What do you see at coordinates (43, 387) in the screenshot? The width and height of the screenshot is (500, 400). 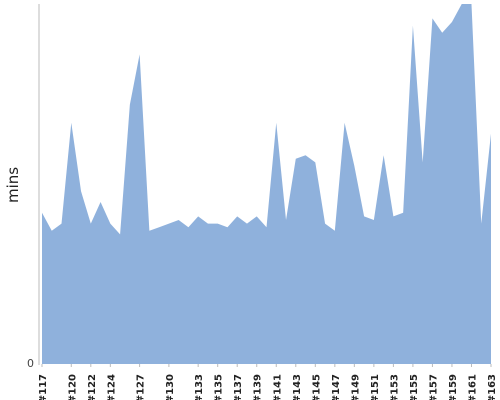 I see `x-tick-label: #117` at bounding box center [43, 387].